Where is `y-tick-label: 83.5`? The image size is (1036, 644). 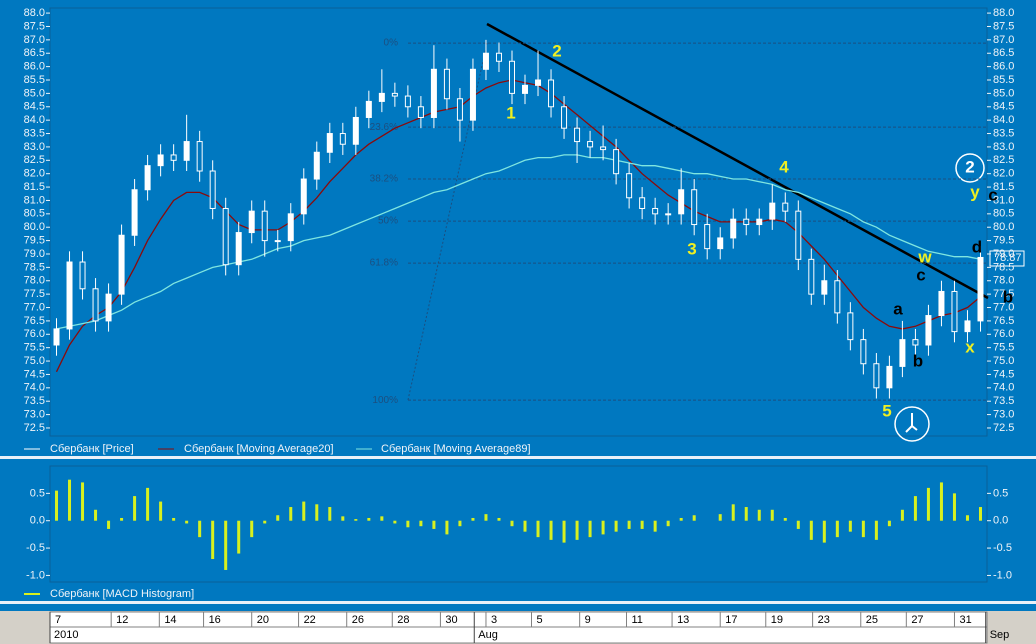 y-tick-label: 83.5 is located at coordinates (1003, 133).